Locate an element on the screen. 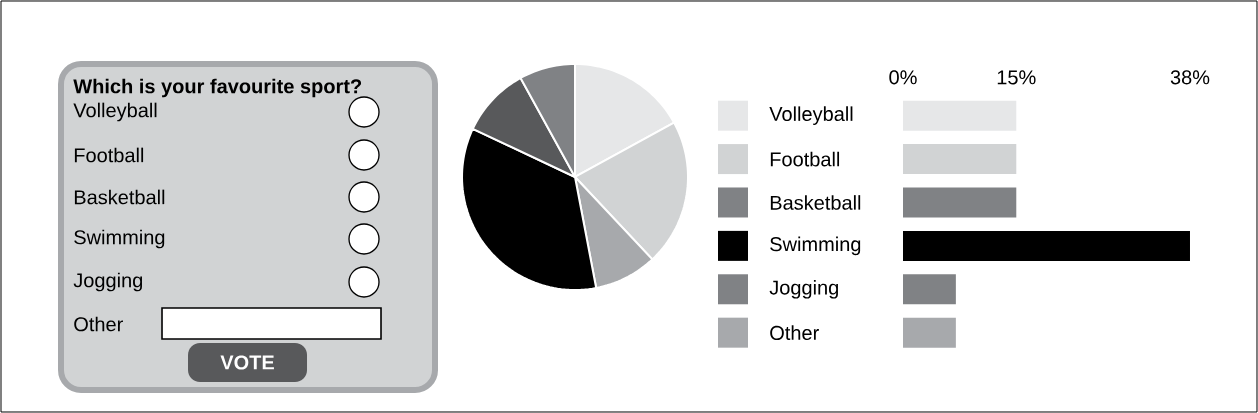 Image resolution: width=1258 pixels, height=413 pixels. y-tick-label: Jogging is located at coordinates (803, 289).